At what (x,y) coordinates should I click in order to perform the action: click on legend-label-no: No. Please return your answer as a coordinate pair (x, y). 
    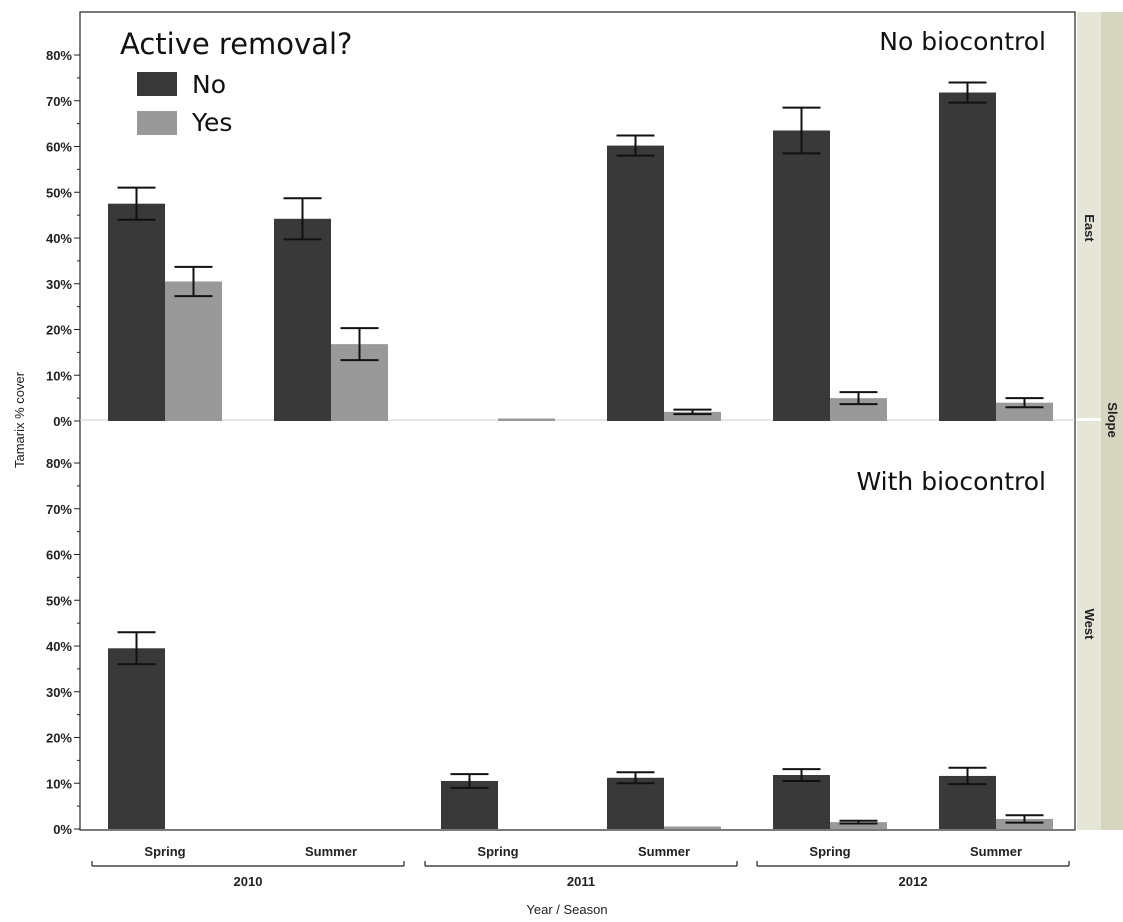
    Looking at the image, I should click on (209, 84).